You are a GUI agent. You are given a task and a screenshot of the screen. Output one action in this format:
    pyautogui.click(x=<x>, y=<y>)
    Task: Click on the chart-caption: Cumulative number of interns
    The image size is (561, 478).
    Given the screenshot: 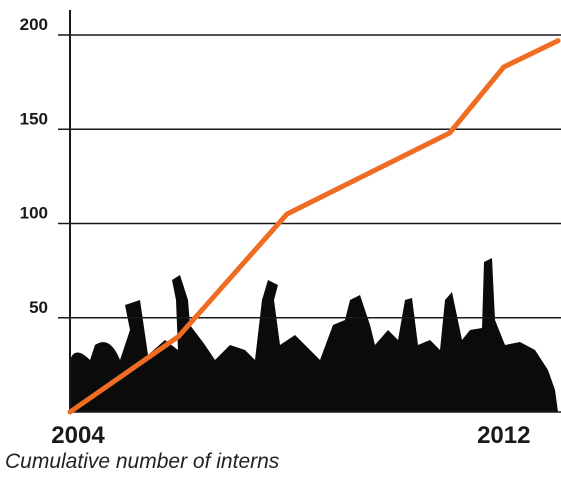 What is the action you would take?
    pyautogui.click(x=142, y=461)
    